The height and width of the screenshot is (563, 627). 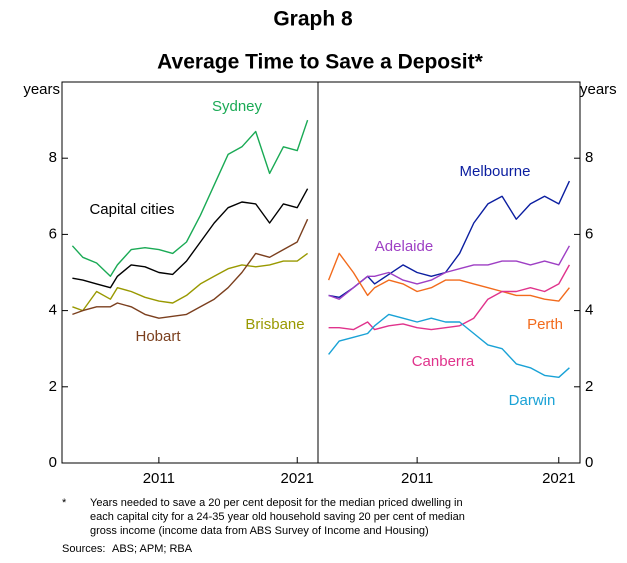 What do you see at coordinates (64, 503) in the screenshot?
I see `footnote-marker: *` at bounding box center [64, 503].